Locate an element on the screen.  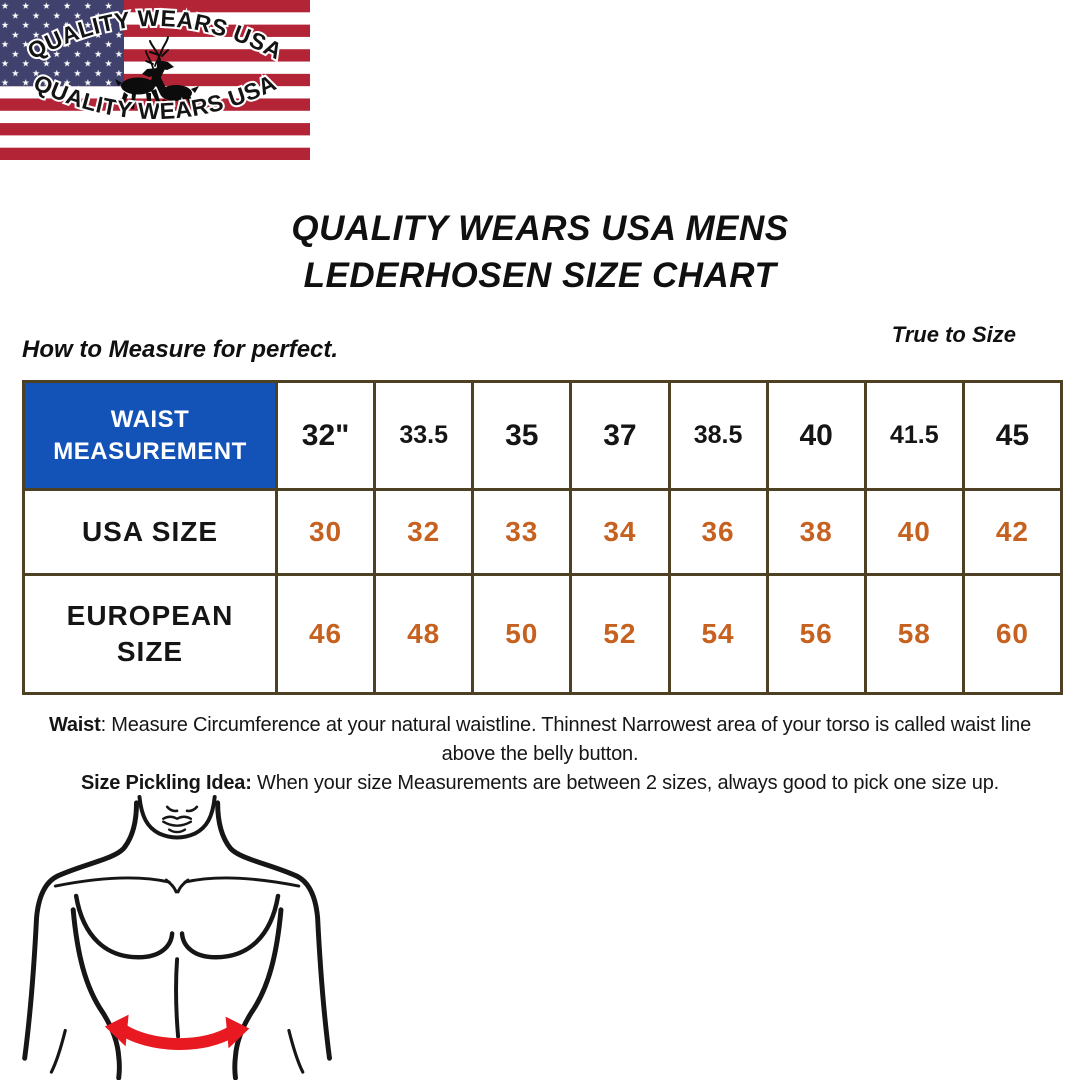
true-to-size-label: True to Size is located at coordinates (953, 334).